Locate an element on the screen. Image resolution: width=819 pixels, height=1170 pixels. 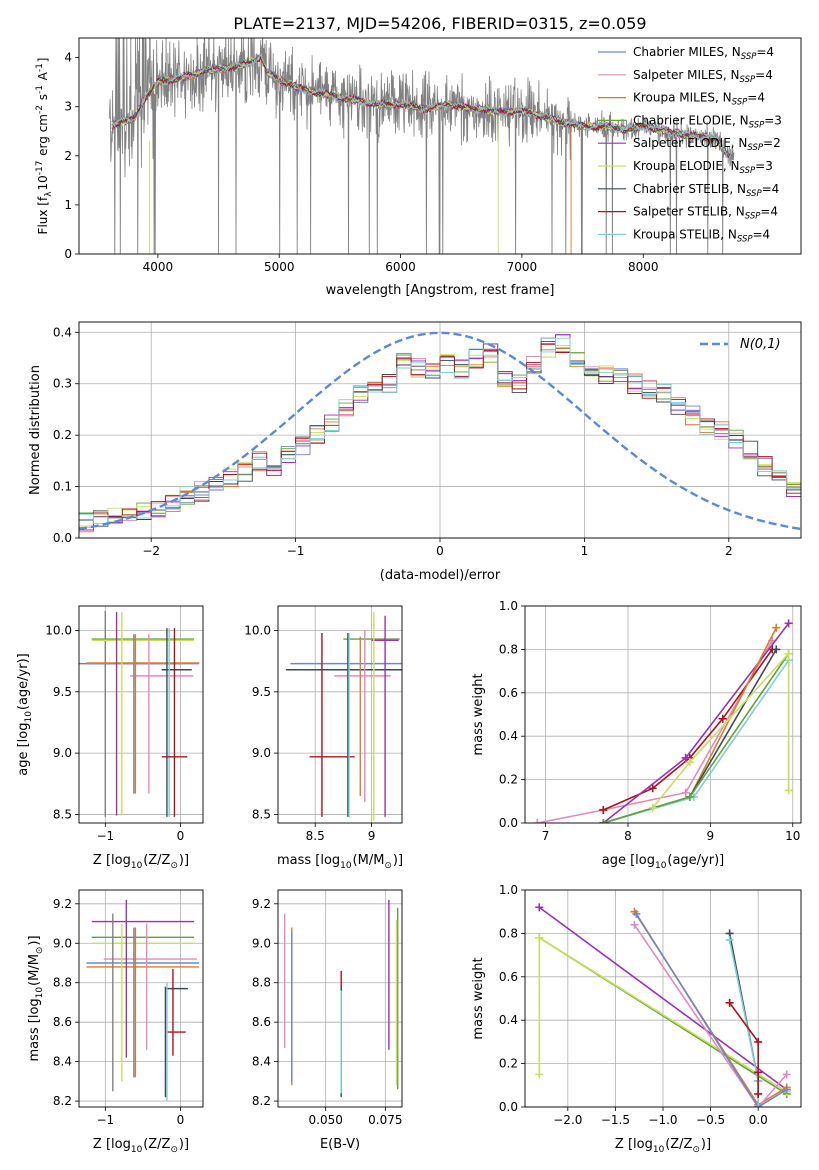
legend-tail: =3 is located at coordinates (773, 120).